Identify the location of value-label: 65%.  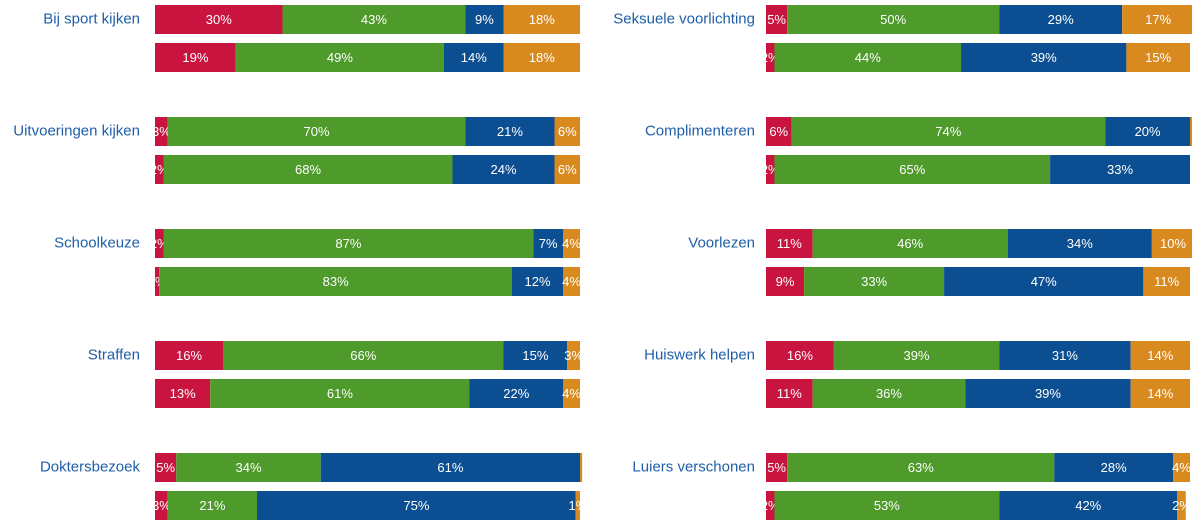
(912, 169).